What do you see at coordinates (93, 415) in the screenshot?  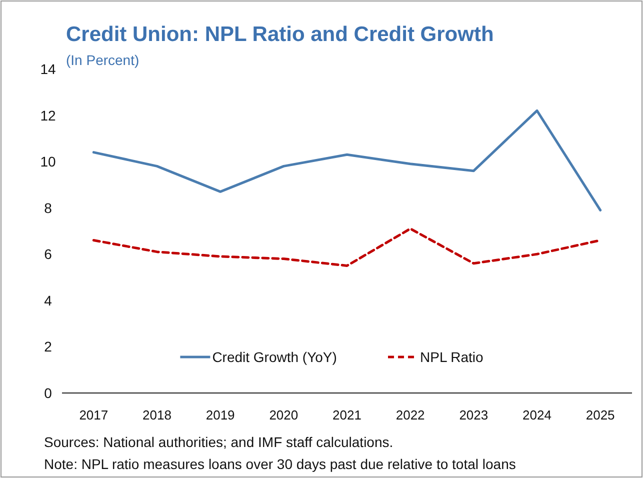 I see `x-tick-label: 2017` at bounding box center [93, 415].